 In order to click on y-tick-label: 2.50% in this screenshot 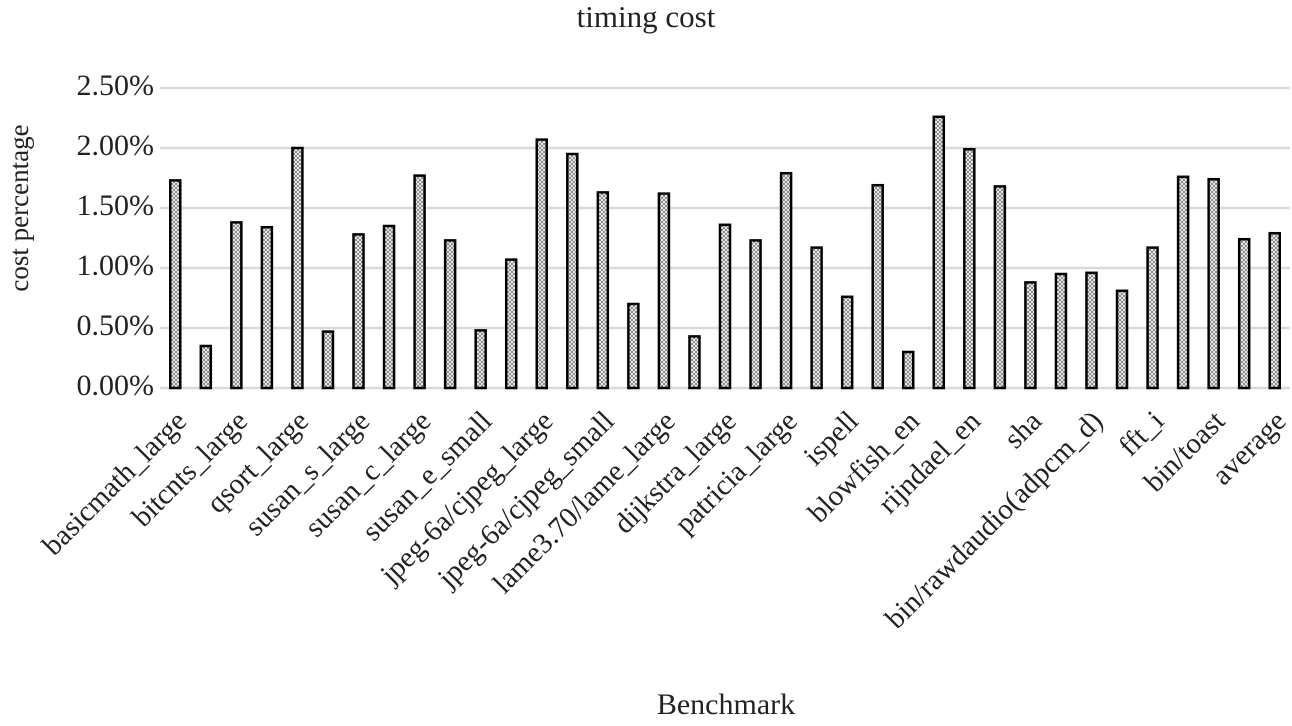, I will do `click(116, 85)`.